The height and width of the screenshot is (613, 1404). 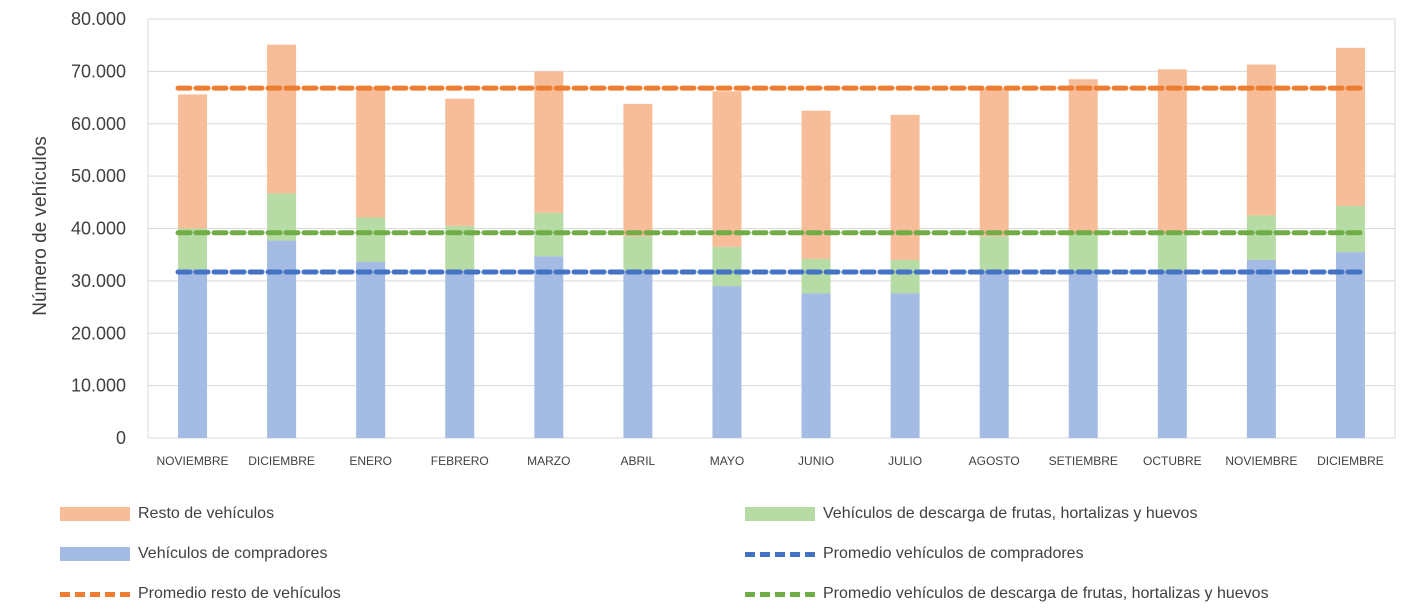 What do you see at coordinates (816, 461) in the screenshot?
I see `x-tick-label: JUNIO` at bounding box center [816, 461].